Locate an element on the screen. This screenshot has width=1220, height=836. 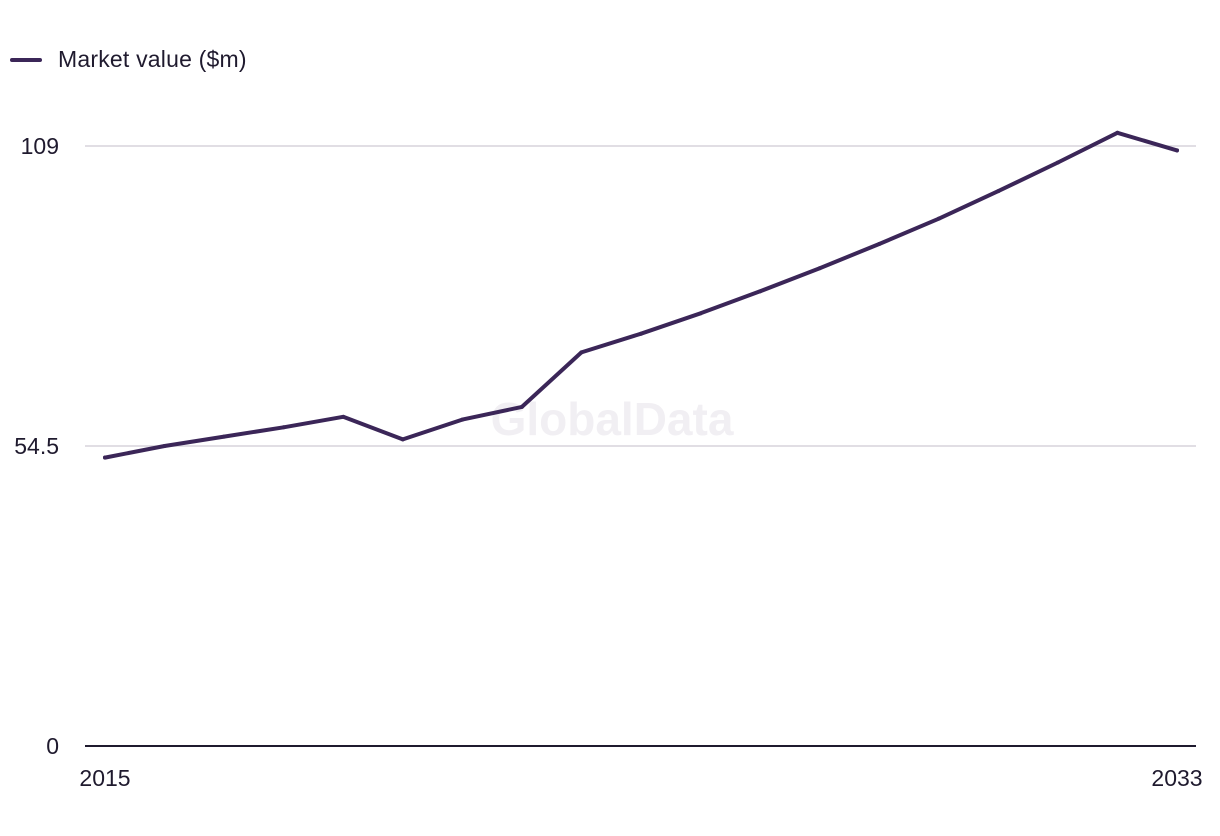
y-tick-label: 109 is located at coordinates (40, 146).